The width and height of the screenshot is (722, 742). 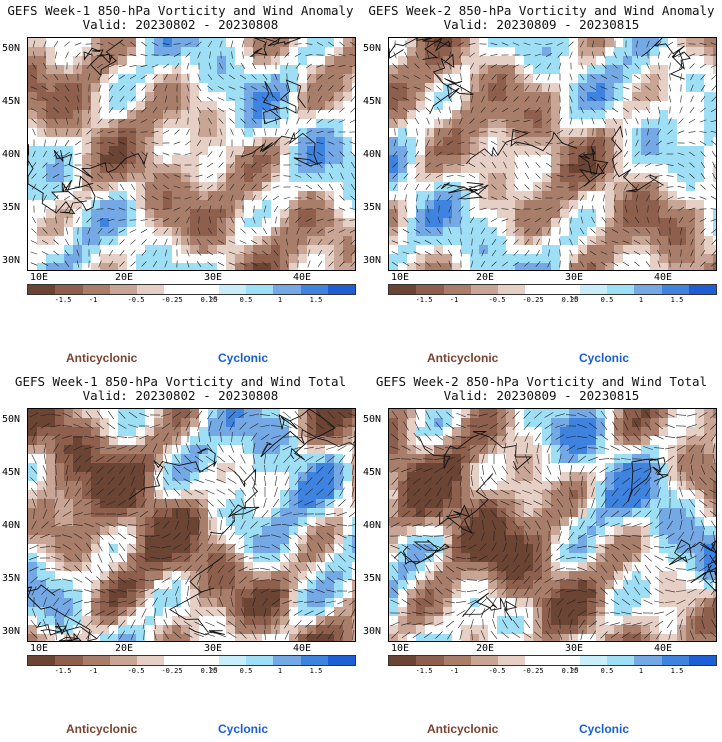 What do you see at coordinates (180, 395) in the screenshot?
I see `panel-valid-dates: Valid: 20230802 - 20230808` at bounding box center [180, 395].